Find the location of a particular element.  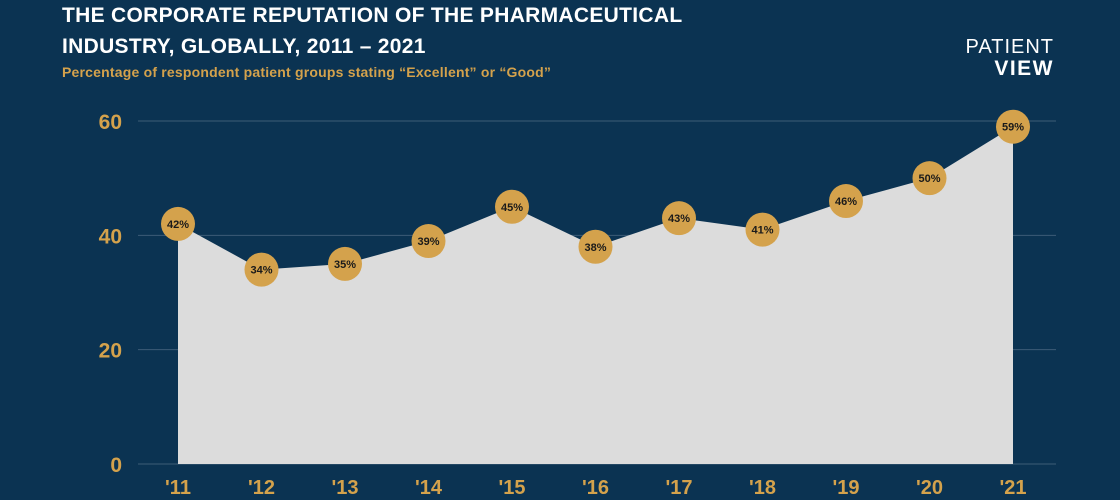

x-tick-label: '12 is located at coordinates (261, 488).